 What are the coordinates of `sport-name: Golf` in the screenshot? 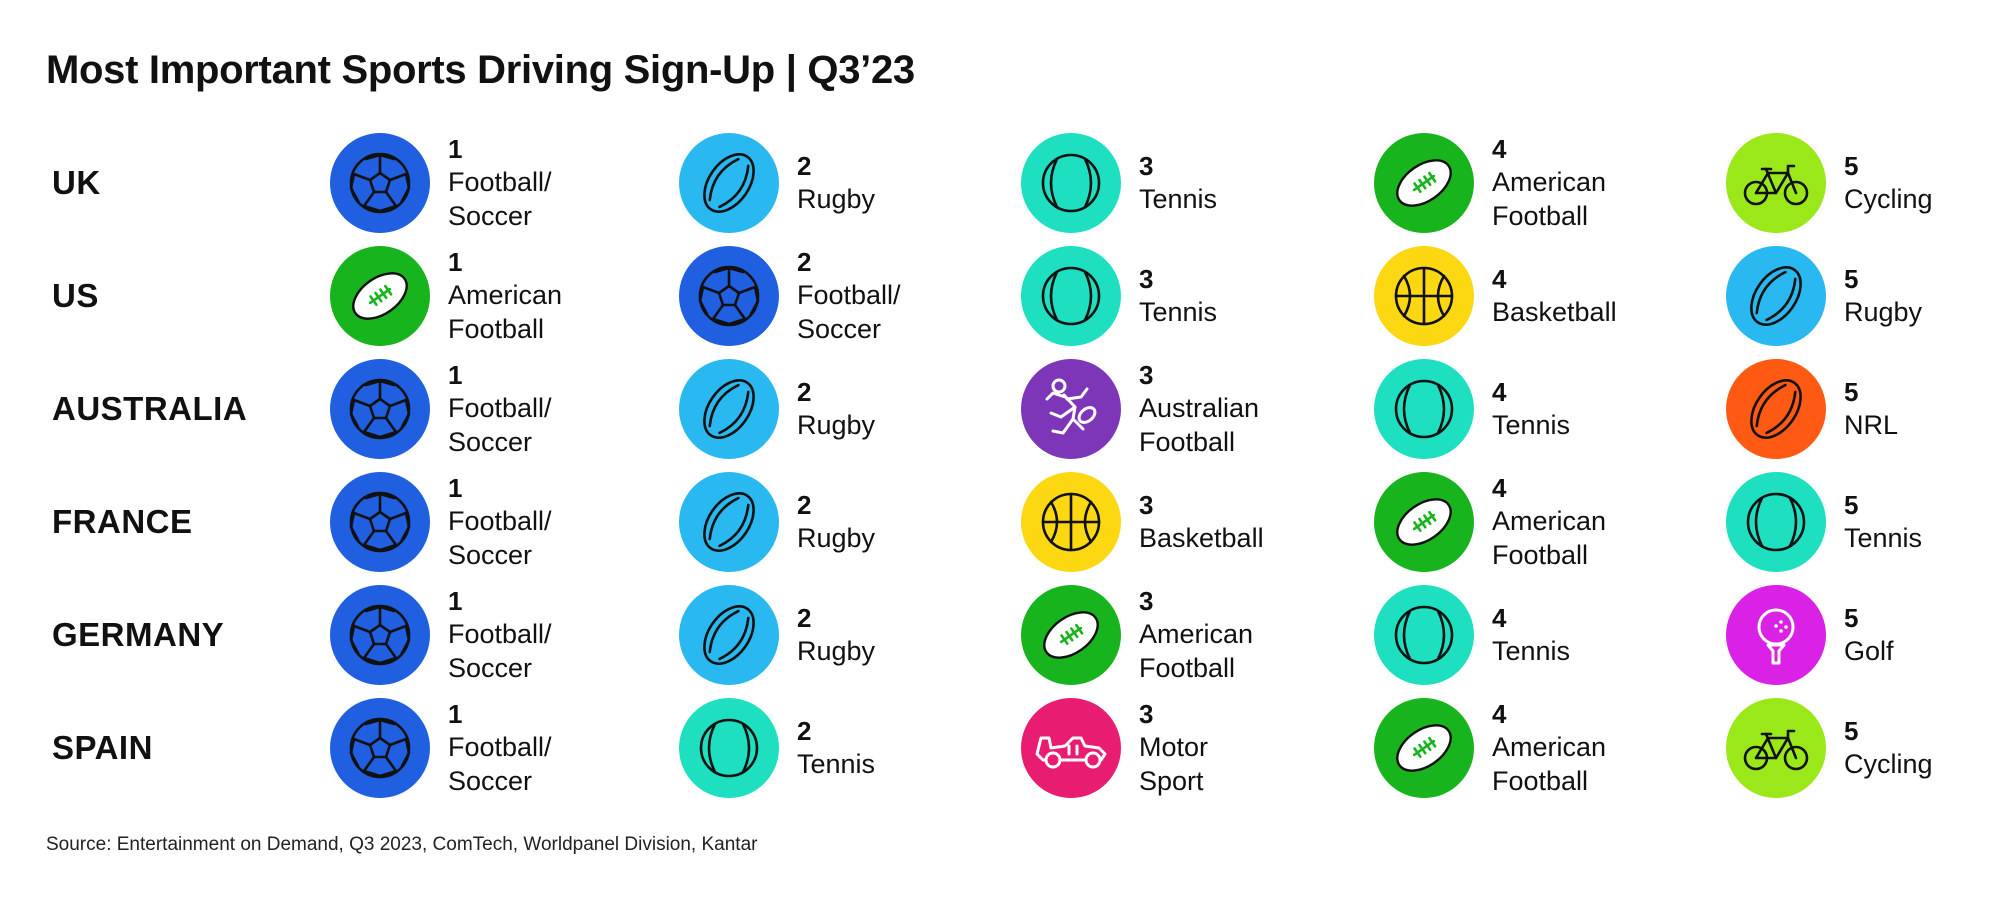 It's located at (1869, 651).